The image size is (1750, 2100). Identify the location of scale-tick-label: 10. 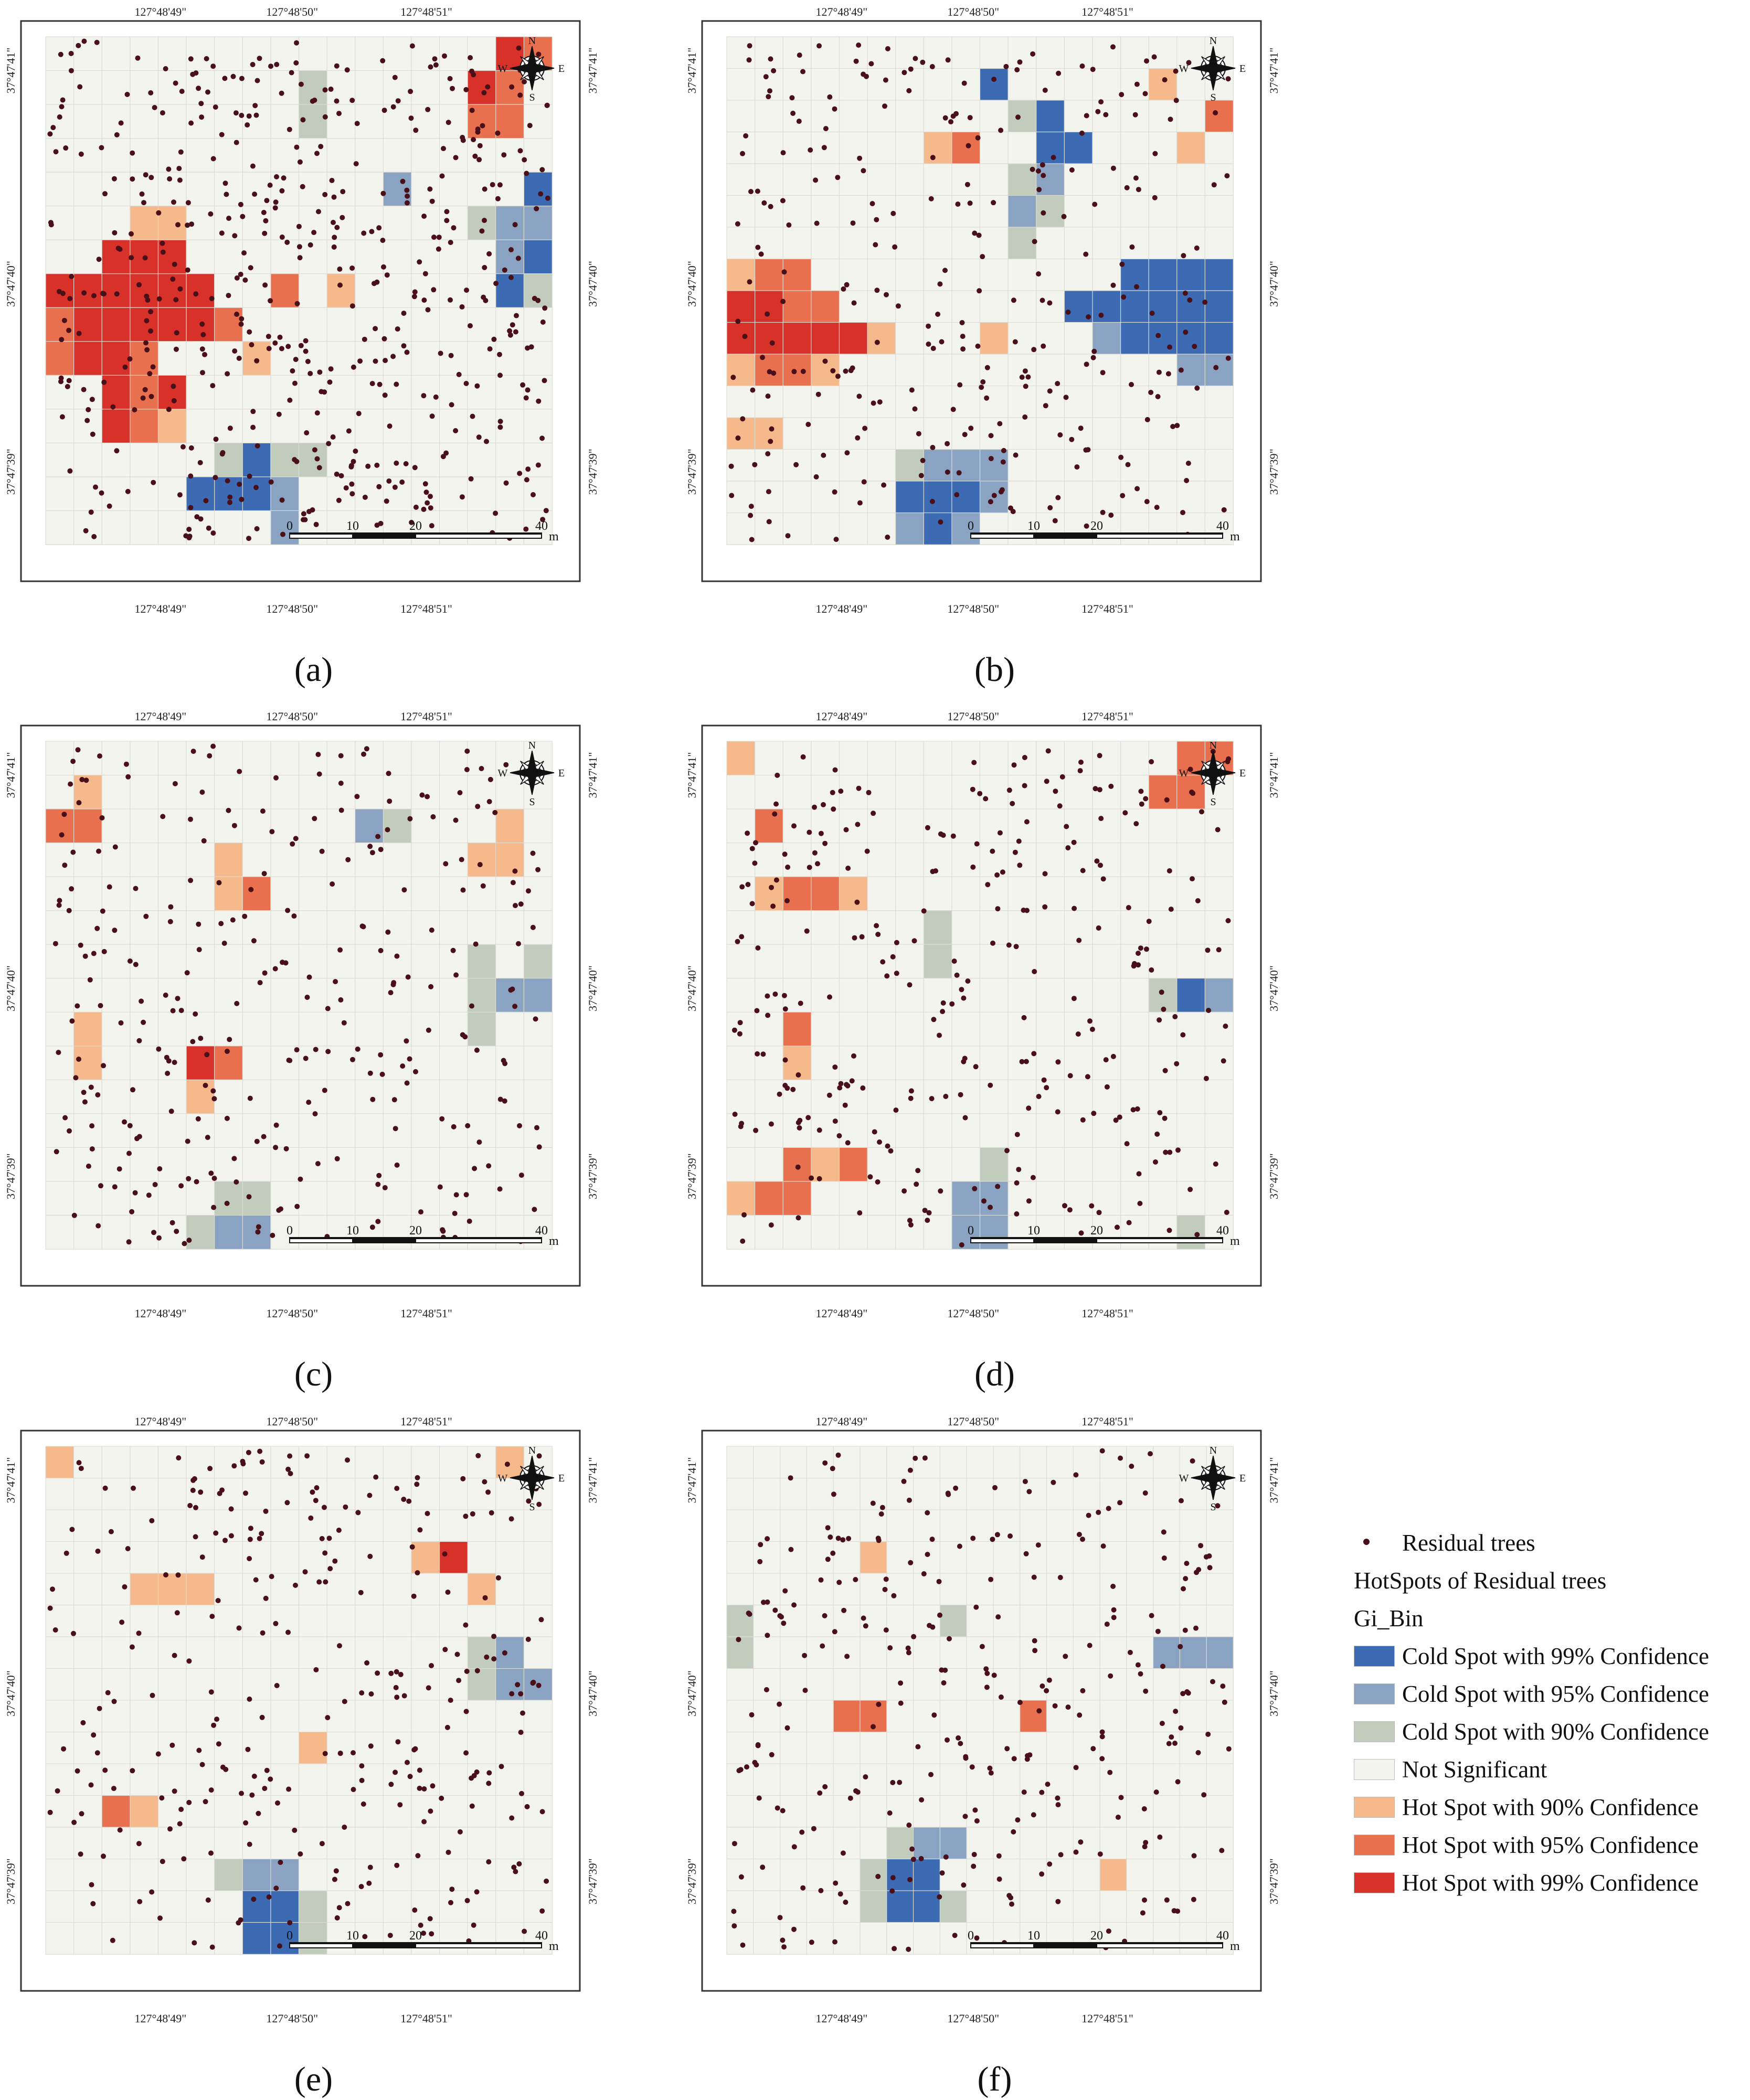
(1033, 1231).